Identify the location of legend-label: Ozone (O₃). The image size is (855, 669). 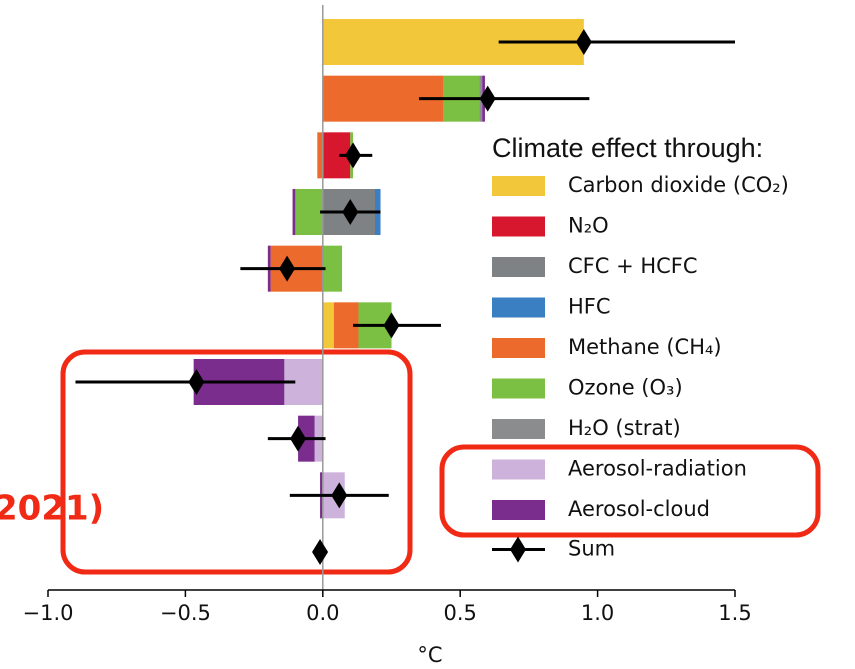
(625, 388).